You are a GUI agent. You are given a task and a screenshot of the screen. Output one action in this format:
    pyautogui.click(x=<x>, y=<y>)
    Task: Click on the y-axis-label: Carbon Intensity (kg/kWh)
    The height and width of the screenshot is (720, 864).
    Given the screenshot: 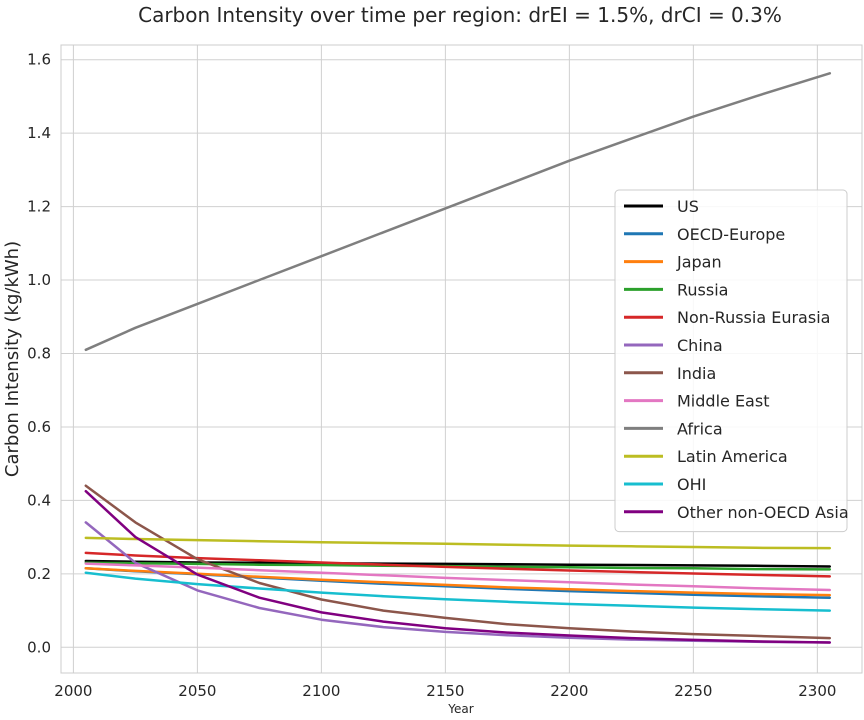 What is the action you would take?
    pyautogui.click(x=12, y=359)
    